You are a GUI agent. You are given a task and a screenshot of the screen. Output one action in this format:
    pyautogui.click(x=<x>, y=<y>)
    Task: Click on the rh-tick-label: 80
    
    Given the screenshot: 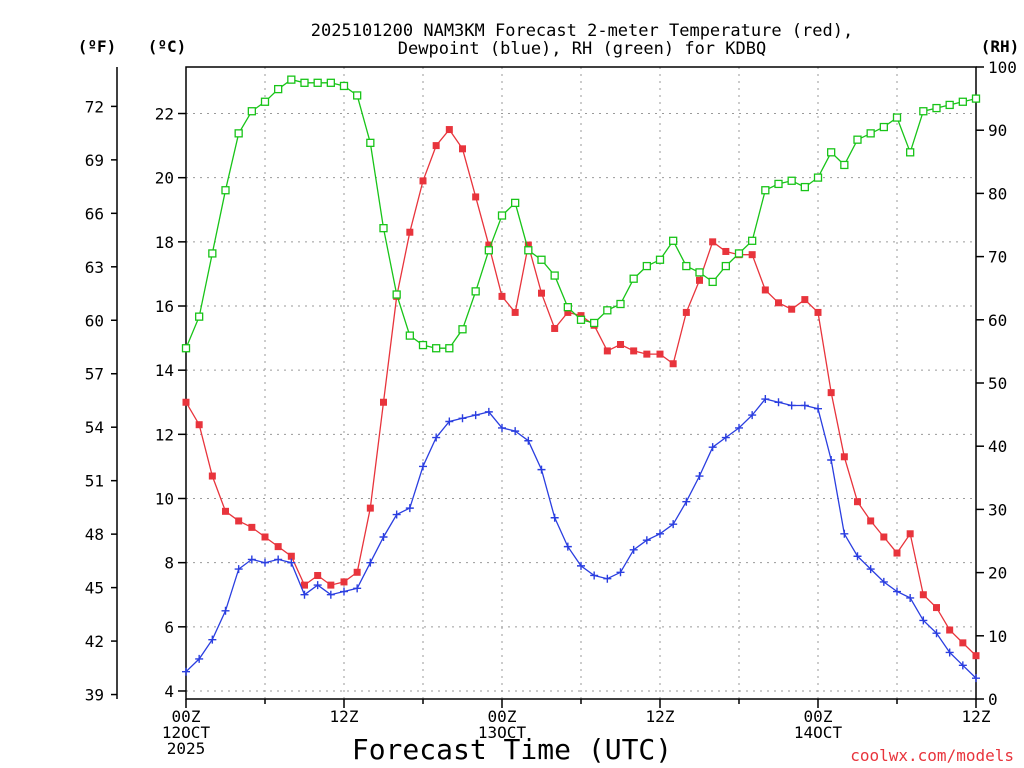 What is the action you would take?
    pyautogui.click(x=997, y=193)
    